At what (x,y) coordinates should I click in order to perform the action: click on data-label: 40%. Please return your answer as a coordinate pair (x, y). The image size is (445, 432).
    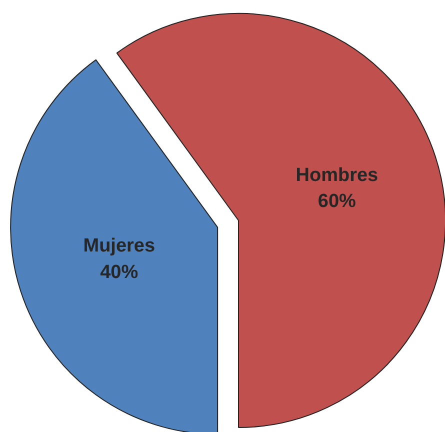
    Looking at the image, I should click on (119, 272).